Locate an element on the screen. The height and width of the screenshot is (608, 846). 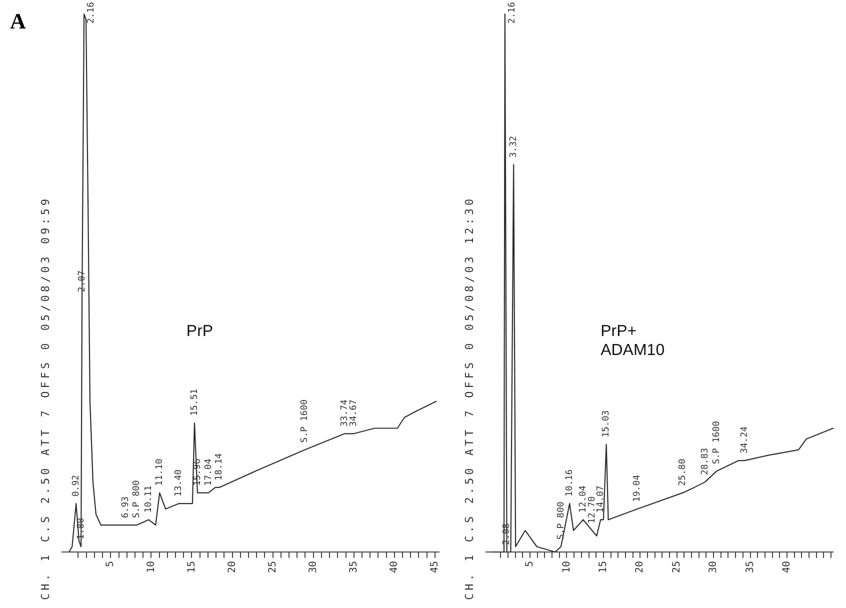
text: A is located at coordinates (18, 21).